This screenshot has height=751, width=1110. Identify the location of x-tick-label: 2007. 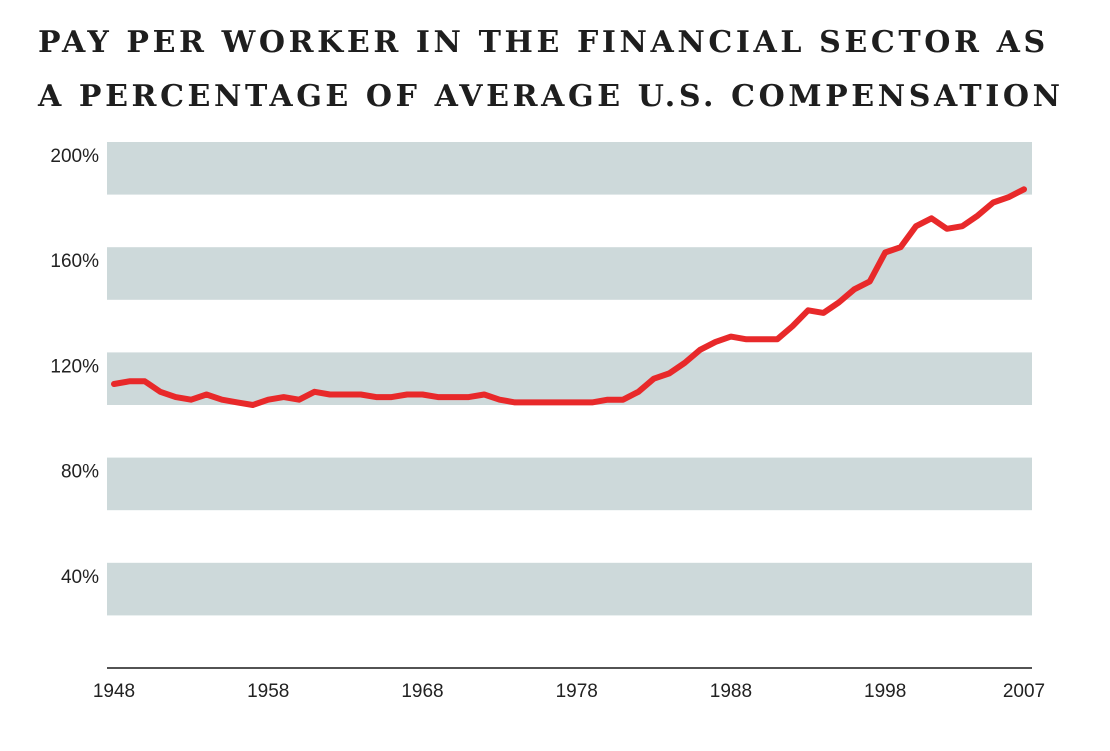
(1024, 691).